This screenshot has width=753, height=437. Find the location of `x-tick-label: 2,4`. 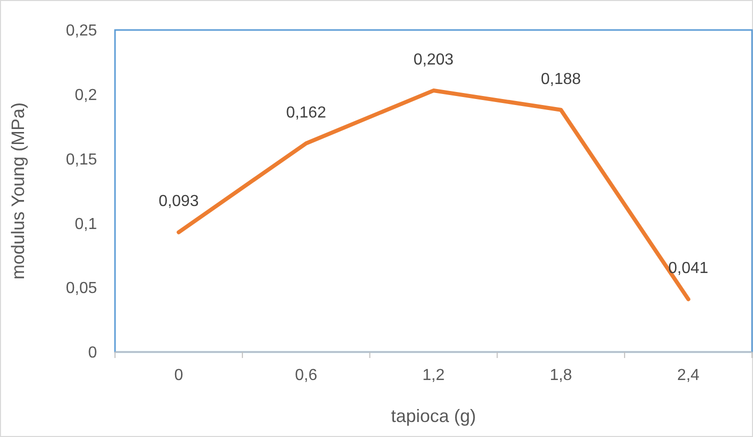

x-tick-label: 2,4 is located at coordinates (688, 375).